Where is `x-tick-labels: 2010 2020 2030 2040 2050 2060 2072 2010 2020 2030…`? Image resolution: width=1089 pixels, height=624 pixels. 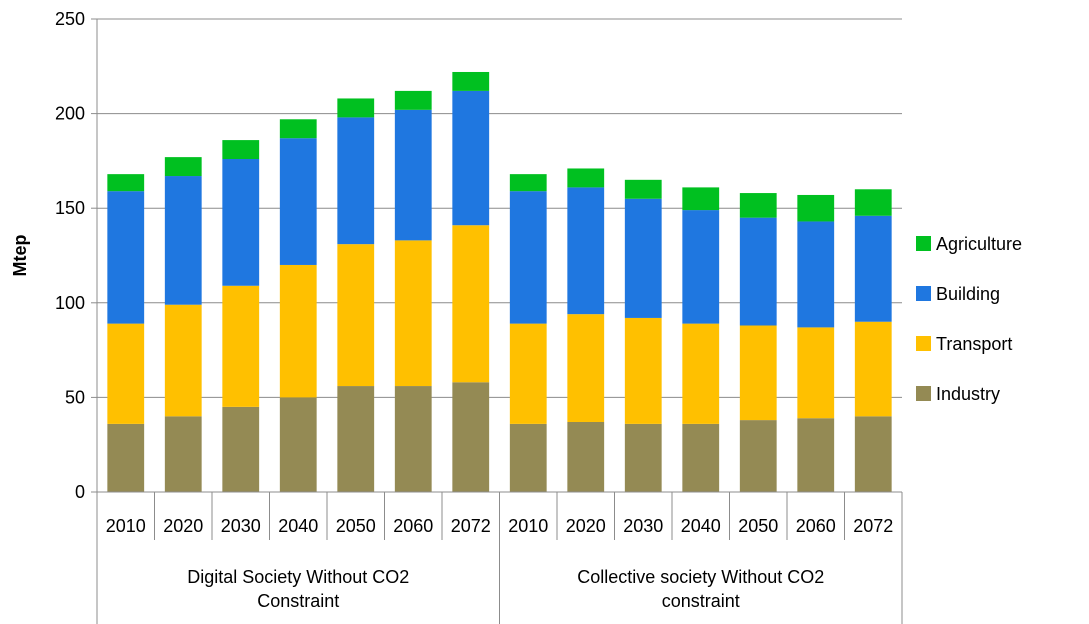 x-tick-labels: 2010 2020 2030 2040 2050 2060 2072 2010 2020 2030… is located at coordinates (500, 526).